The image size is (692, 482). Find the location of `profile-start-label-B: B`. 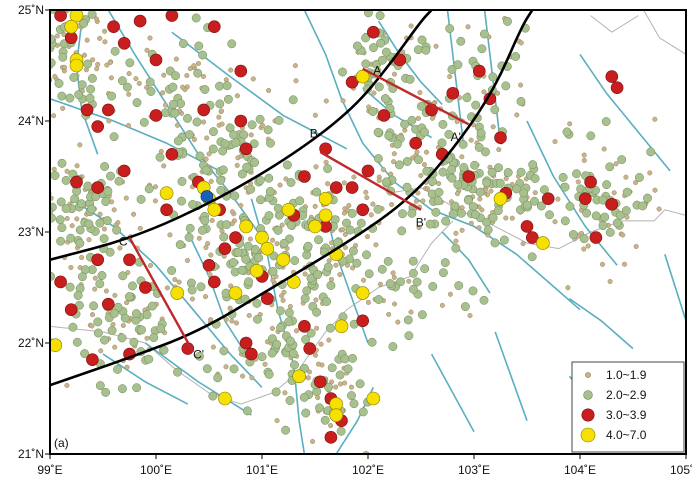

profile-start-label-B: B is located at coordinates (314, 134).